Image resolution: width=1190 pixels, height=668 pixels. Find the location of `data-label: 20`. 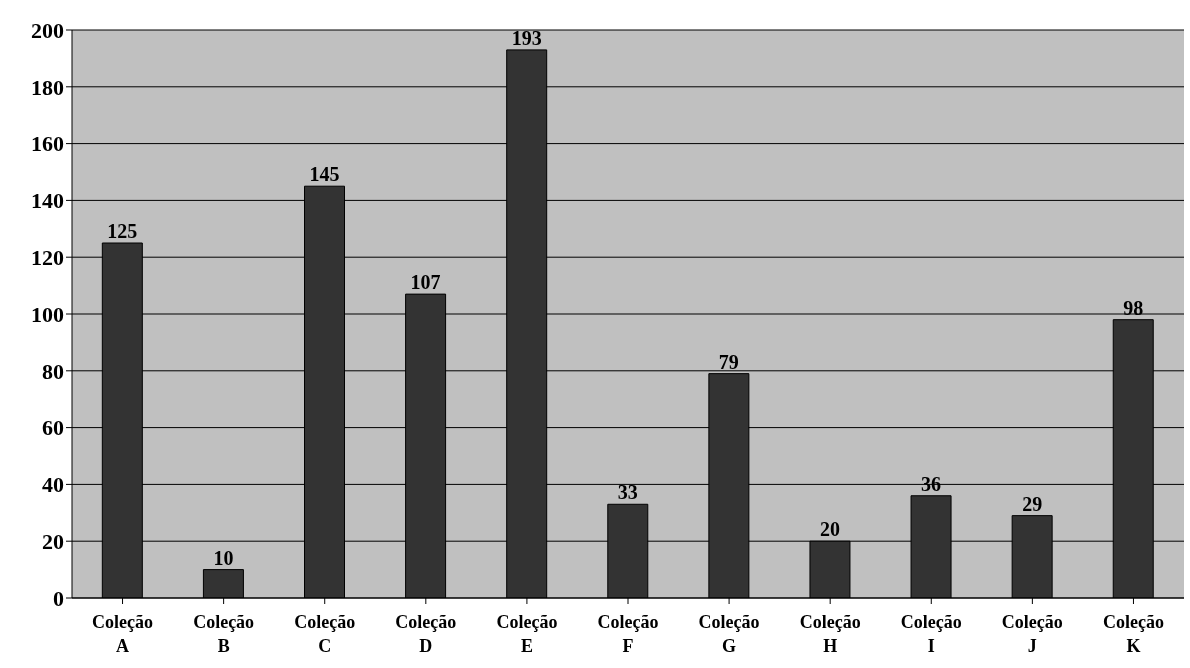

data-label: 20 is located at coordinates (829, 529).